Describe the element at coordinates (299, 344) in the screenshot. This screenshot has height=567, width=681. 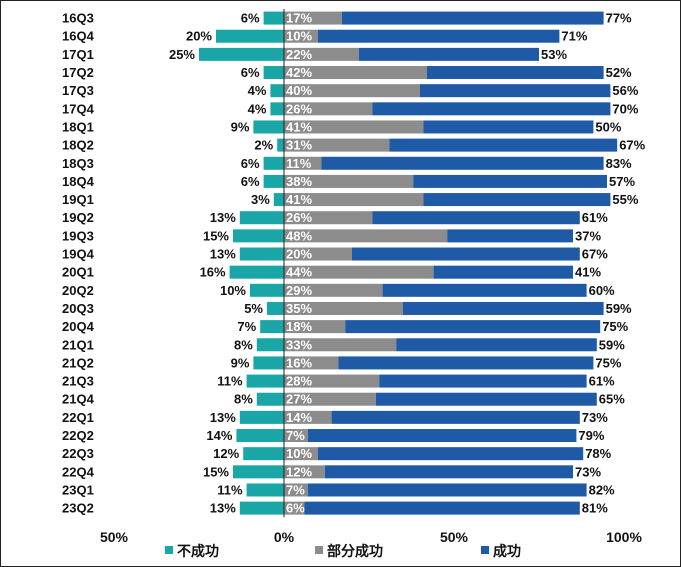
I see `label-partial-success: 33%` at that location.